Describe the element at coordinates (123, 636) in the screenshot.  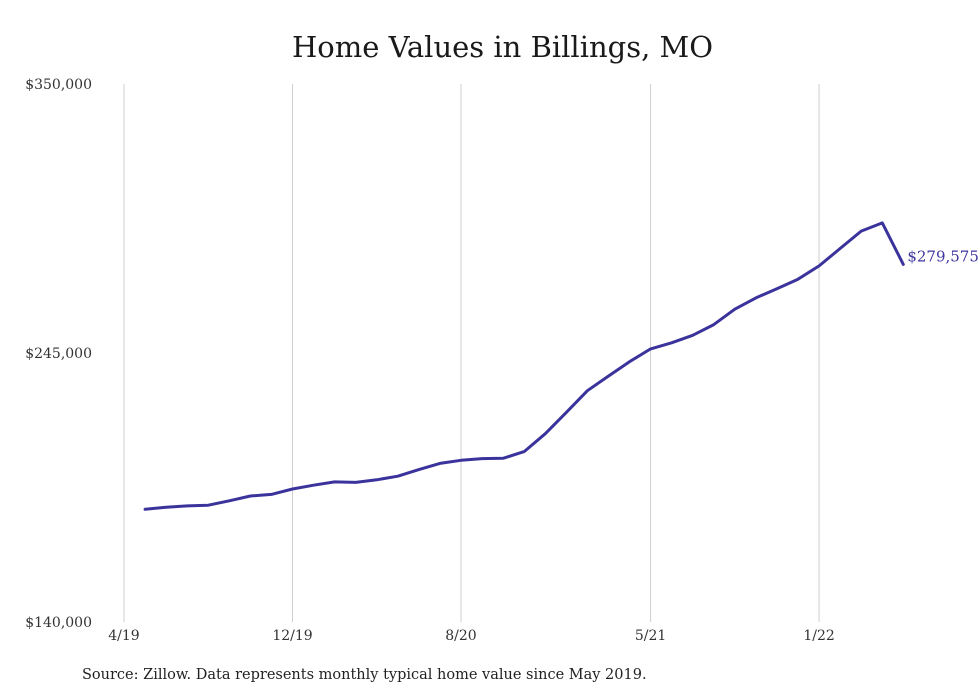
I see `x-tick-label: 4/19` at that location.